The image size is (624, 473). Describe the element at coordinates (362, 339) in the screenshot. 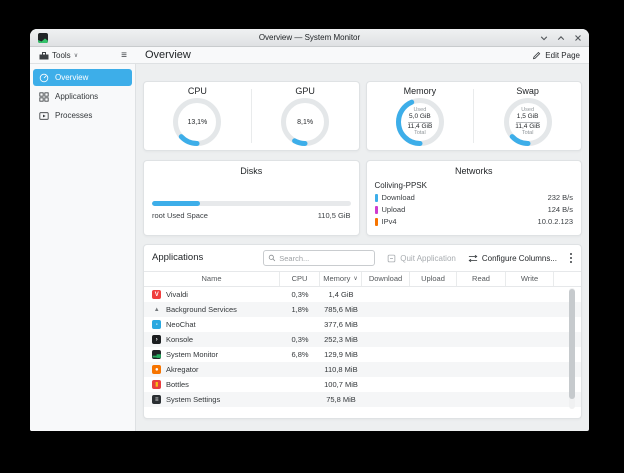

I see `table-row-konsole: › Konsole 0,3% 252,3 MiB` at that location.